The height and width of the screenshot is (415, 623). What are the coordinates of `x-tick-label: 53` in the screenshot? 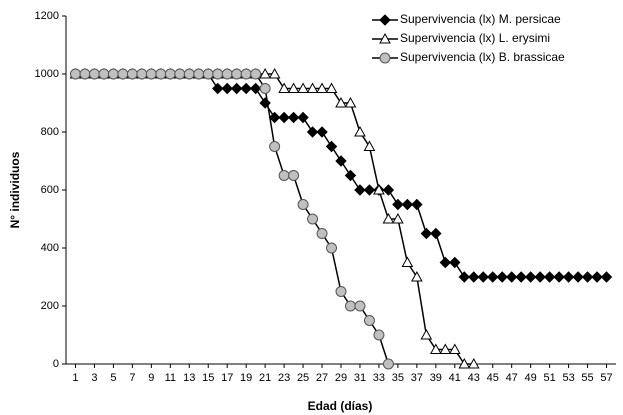 It's located at (568, 378).